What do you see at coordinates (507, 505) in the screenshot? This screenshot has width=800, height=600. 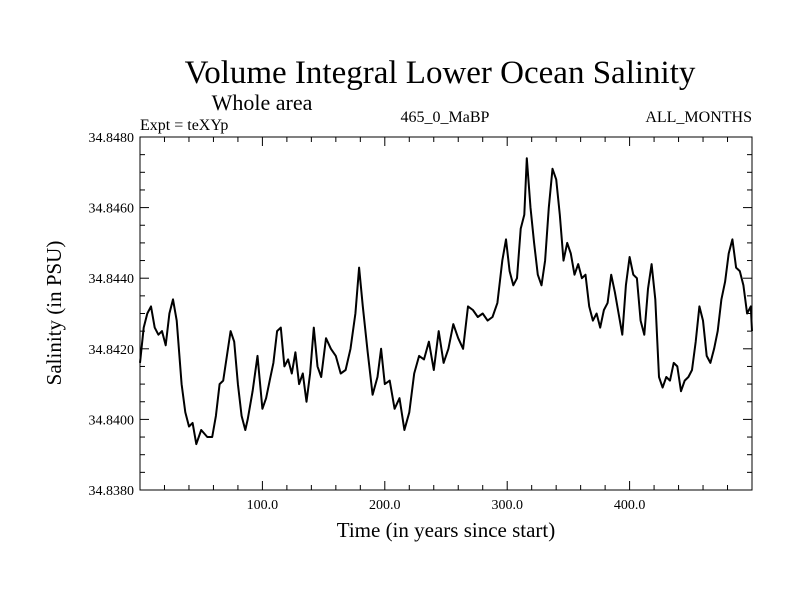 I see `x-tick-label: 300.0` at bounding box center [507, 505].